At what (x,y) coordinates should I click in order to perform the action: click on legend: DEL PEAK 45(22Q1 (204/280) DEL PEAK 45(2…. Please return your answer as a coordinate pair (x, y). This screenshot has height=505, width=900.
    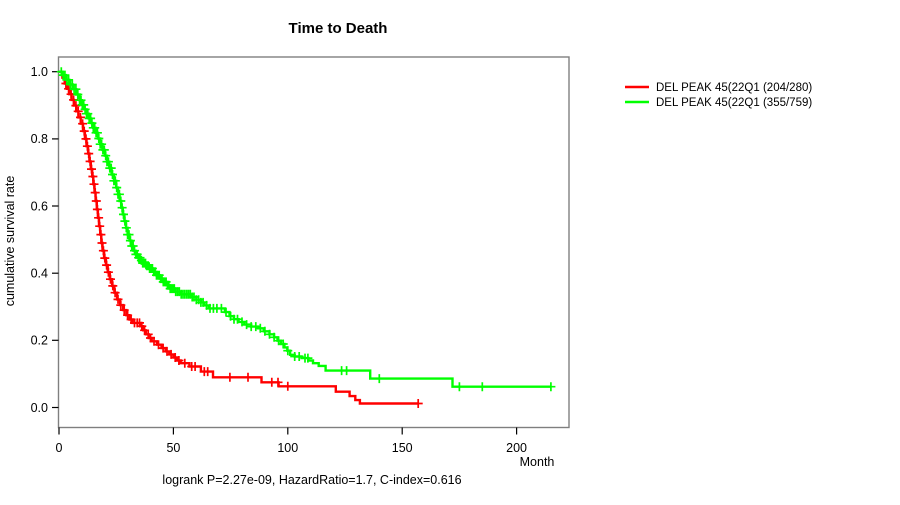
    Looking at the image, I should click on (718, 95).